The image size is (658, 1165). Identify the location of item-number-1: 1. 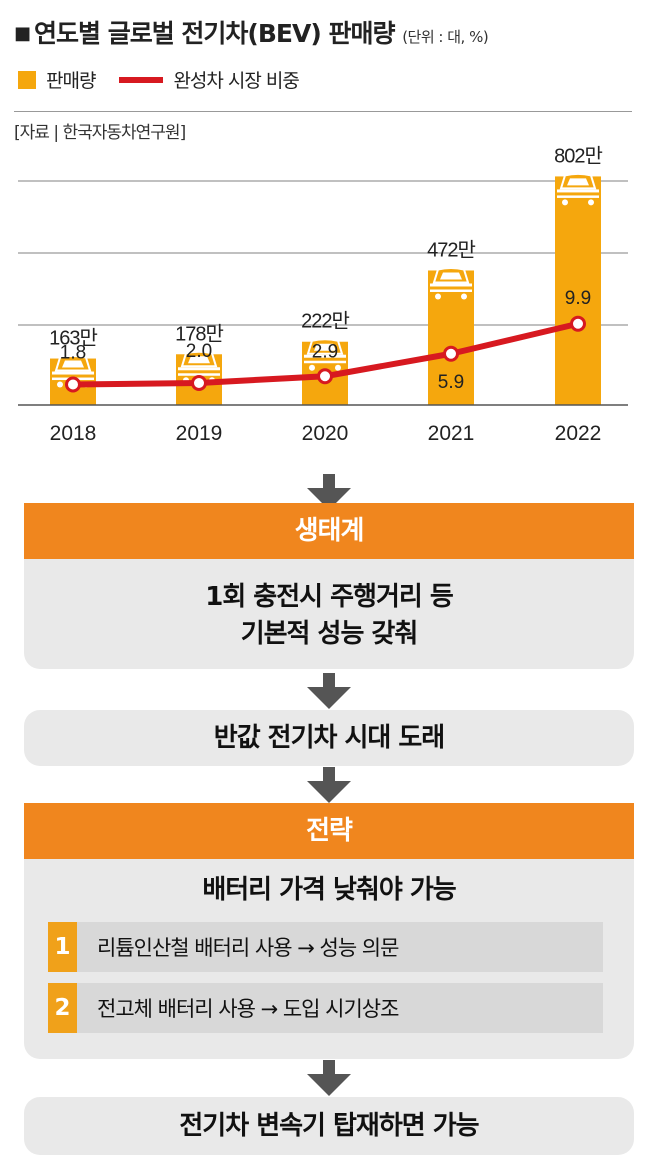
(62, 947).